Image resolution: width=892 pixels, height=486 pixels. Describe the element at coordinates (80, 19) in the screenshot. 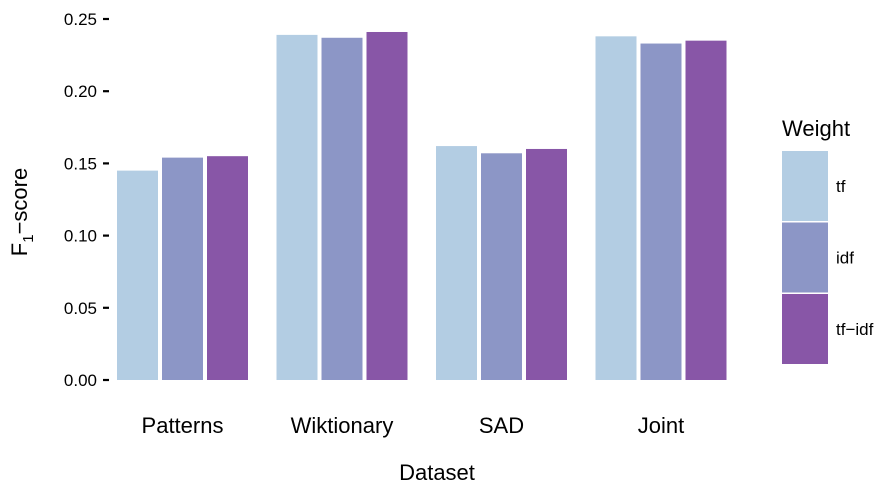

I see `y-tick-label: 0.25` at that location.